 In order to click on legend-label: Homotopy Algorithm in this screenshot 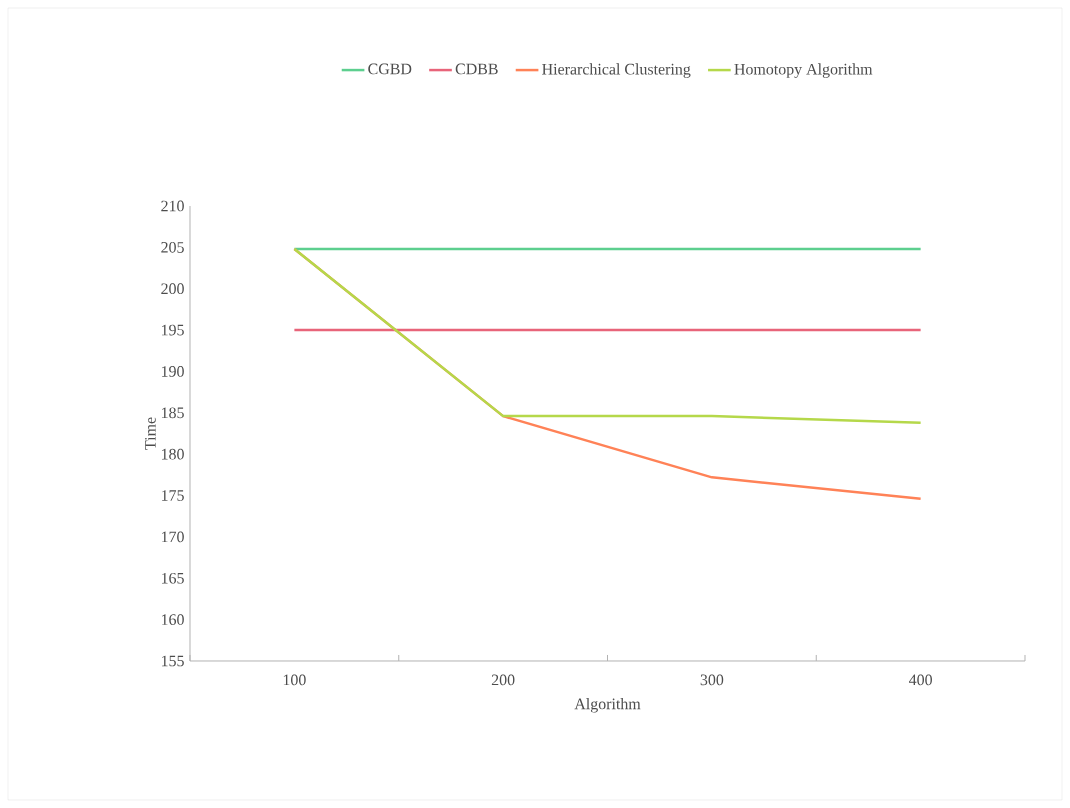, I will do `click(803, 70)`.